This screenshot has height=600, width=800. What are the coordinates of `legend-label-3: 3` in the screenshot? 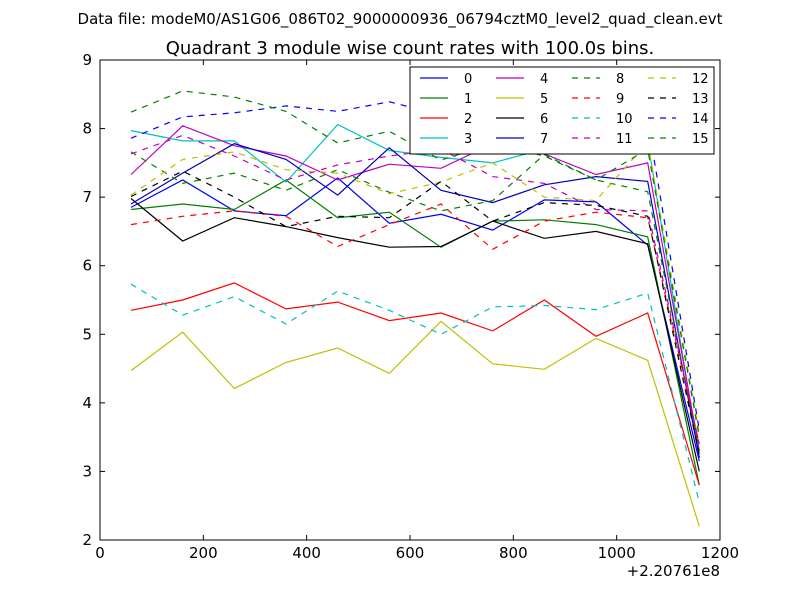 It's located at (468, 139).